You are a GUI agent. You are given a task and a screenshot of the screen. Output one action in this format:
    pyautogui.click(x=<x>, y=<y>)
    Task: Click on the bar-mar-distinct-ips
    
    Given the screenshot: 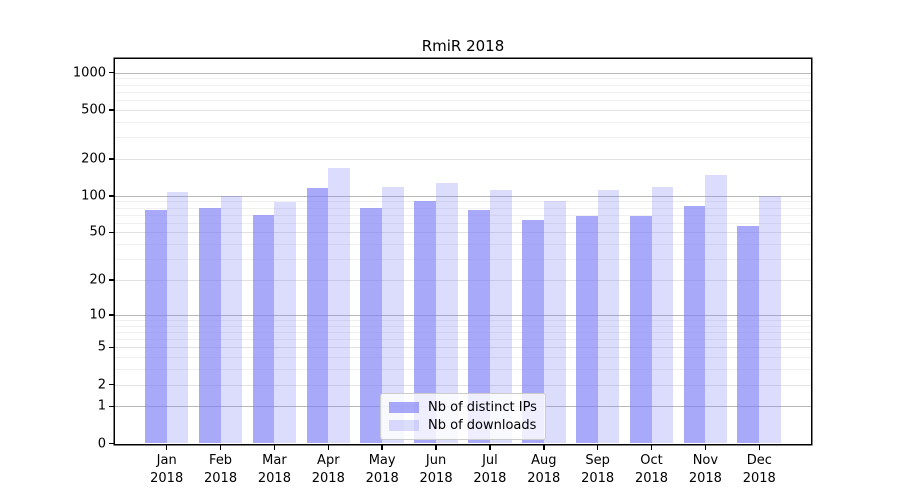 What is the action you would take?
    pyautogui.click(x=263, y=329)
    